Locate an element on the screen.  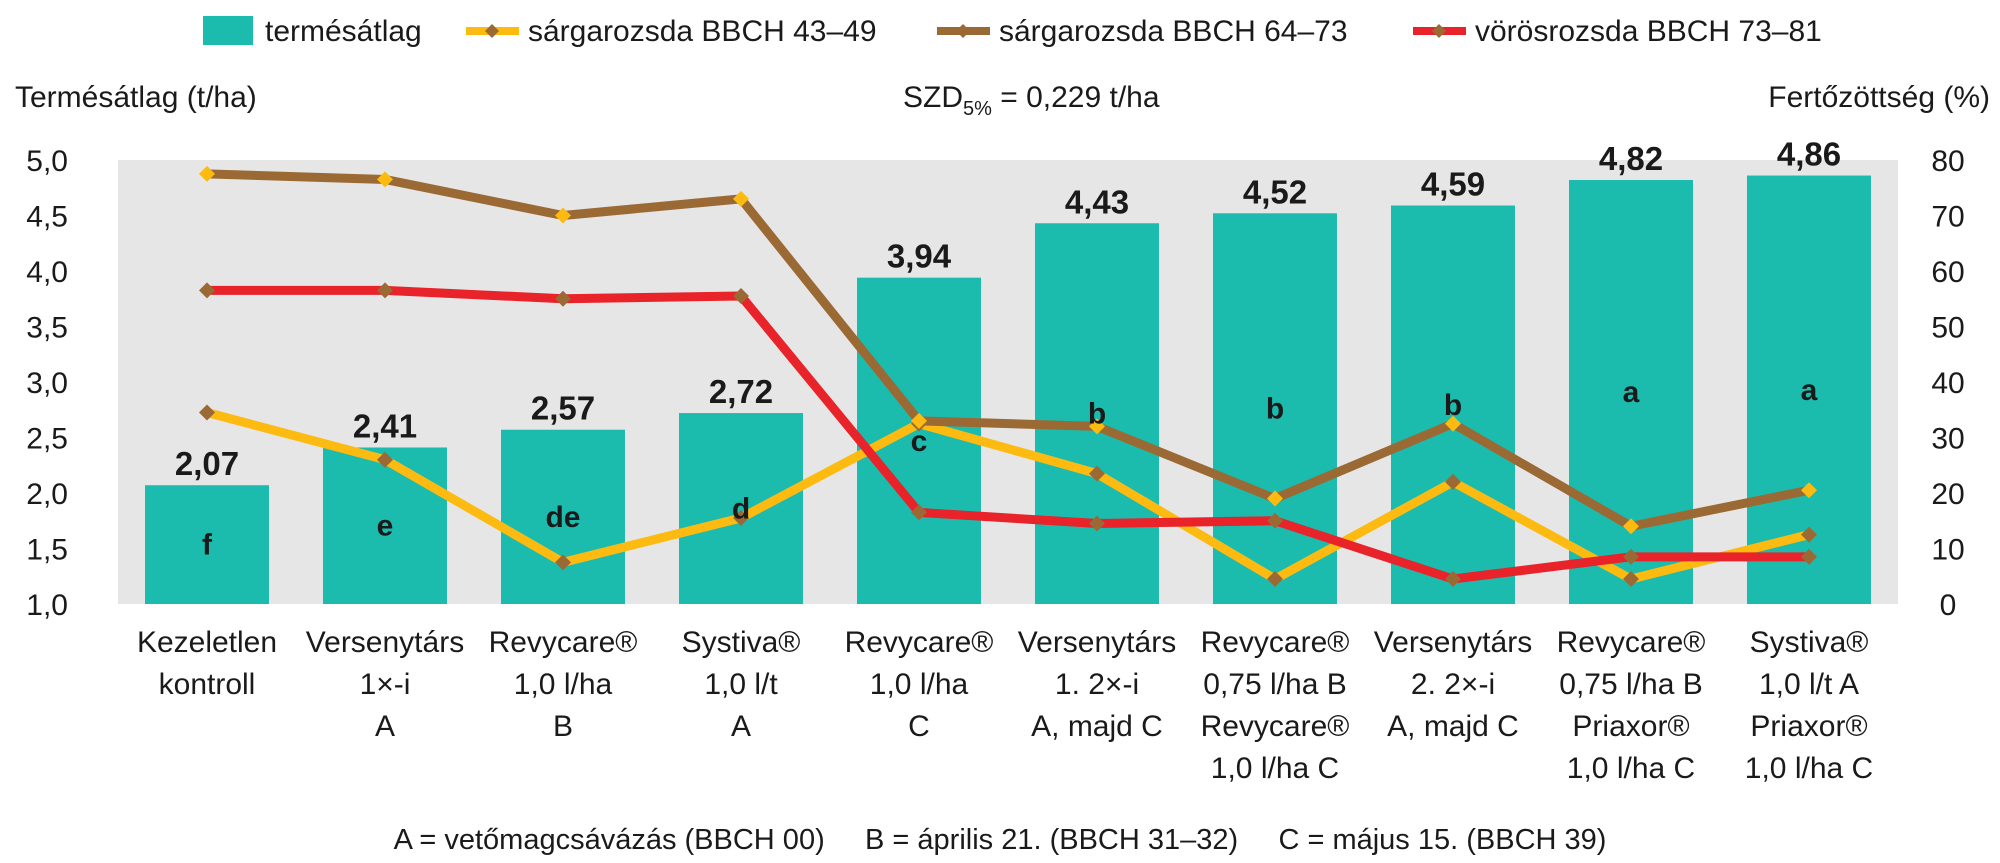
bar-value-label: 2,72 is located at coordinates (741, 391).